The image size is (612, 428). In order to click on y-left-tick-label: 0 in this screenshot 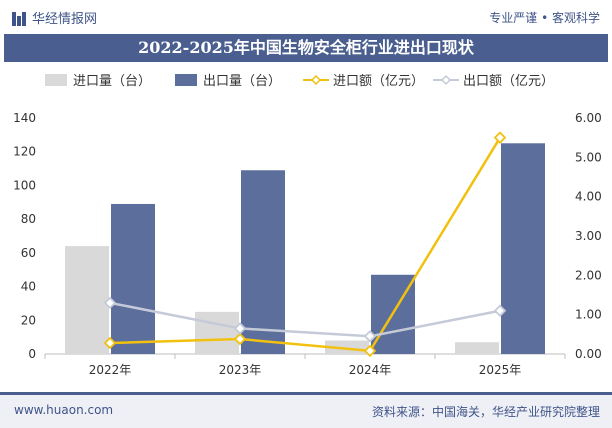, I will do `click(32, 354)`.